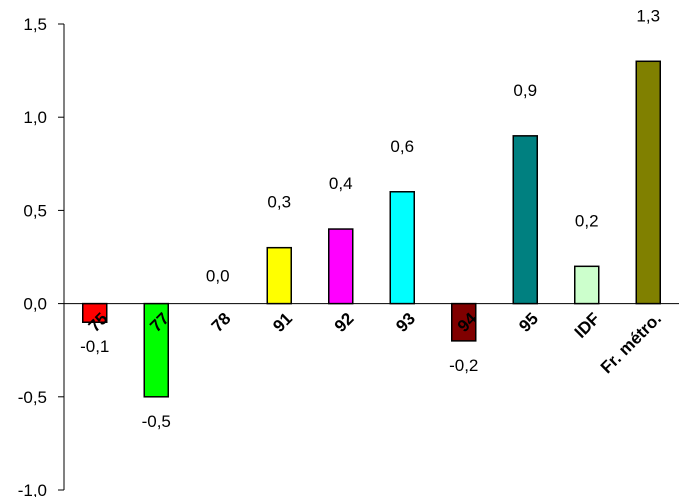  I want to click on data-label: -0,2, so click(463, 365).